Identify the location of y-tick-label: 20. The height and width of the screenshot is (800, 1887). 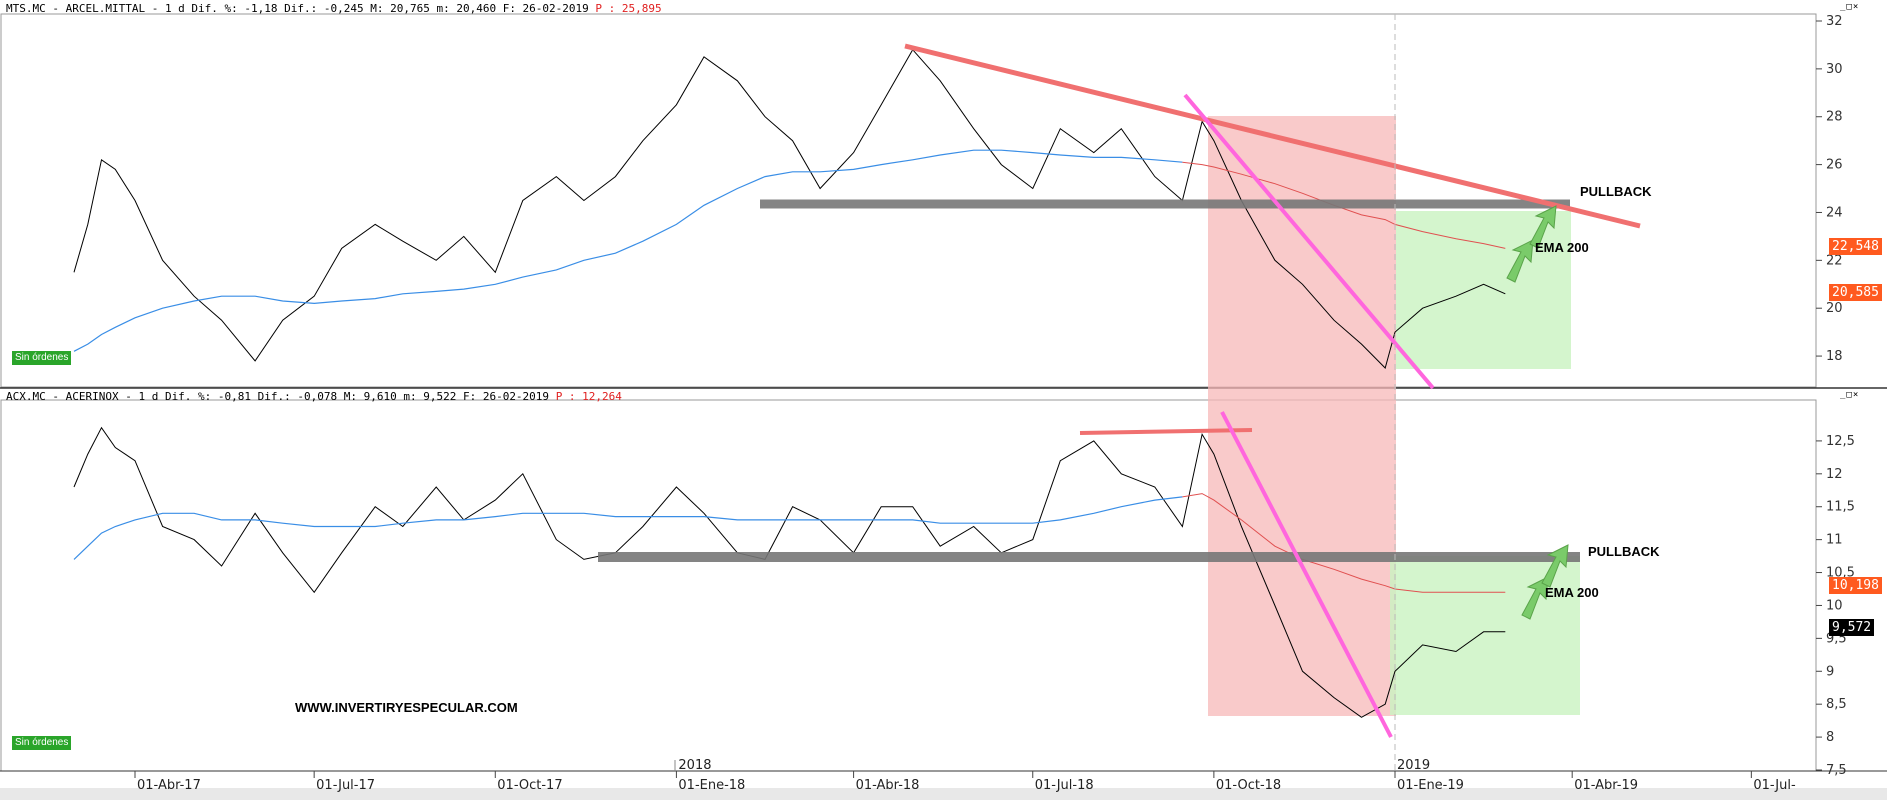
(1834, 308).